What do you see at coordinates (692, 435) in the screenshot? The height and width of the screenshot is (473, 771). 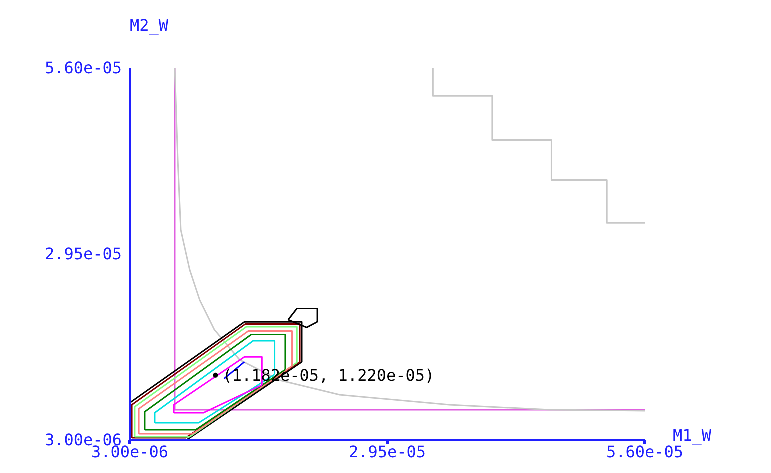 I see `x-axis-title: M1_W` at bounding box center [692, 435].